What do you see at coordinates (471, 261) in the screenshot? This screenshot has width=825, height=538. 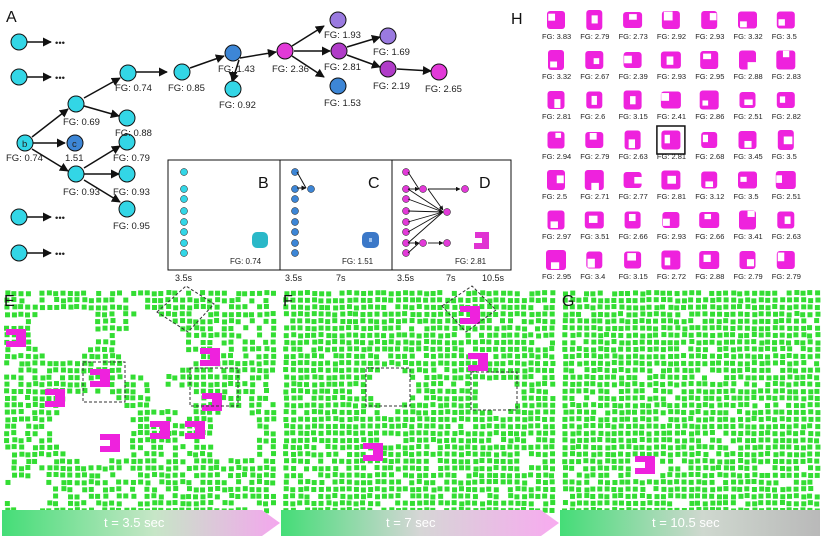 I see `fg-label-d: FG: 2.81` at bounding box center [471, 261].